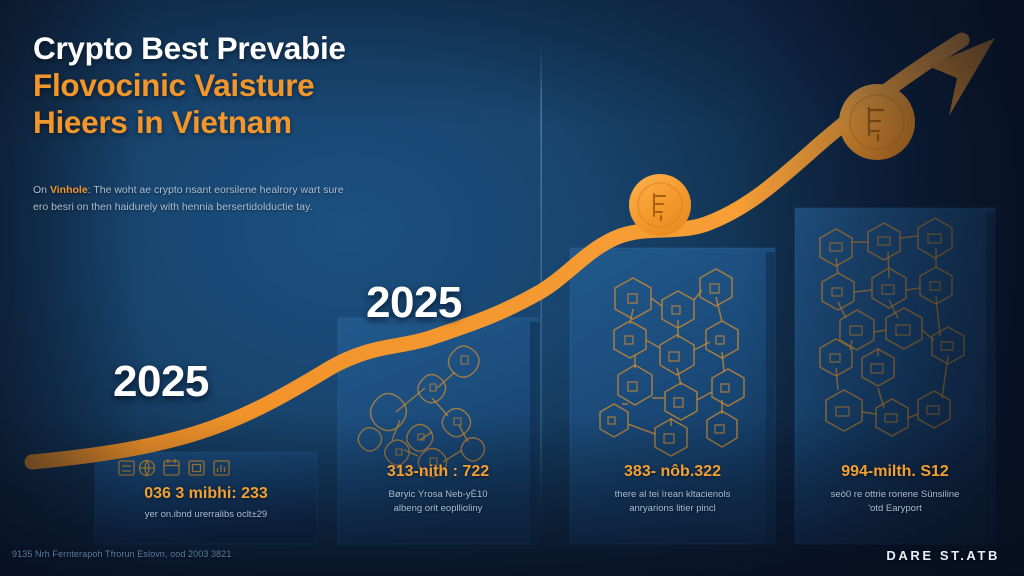 The image size is (1024, 576). What do you see at coordinates (162, 121) in the screenshot?
I see `headline-line-3: Hieers in Vietnam` at bounding box center [162, 121].